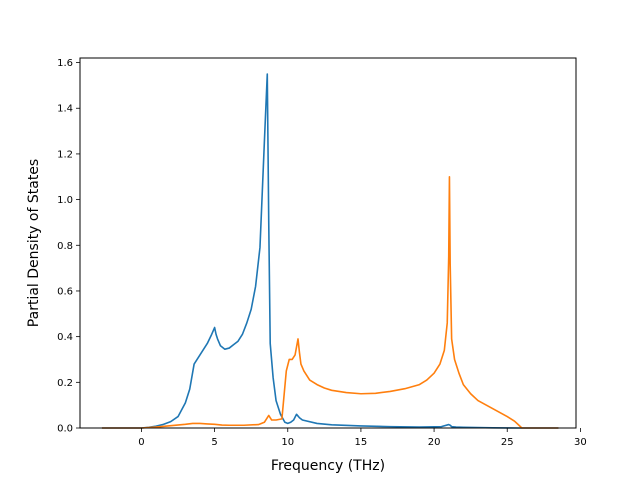  Describe the element at coordinates (65, 109) in the screenshot. I see `y-tick-label: 1.4` at that location.